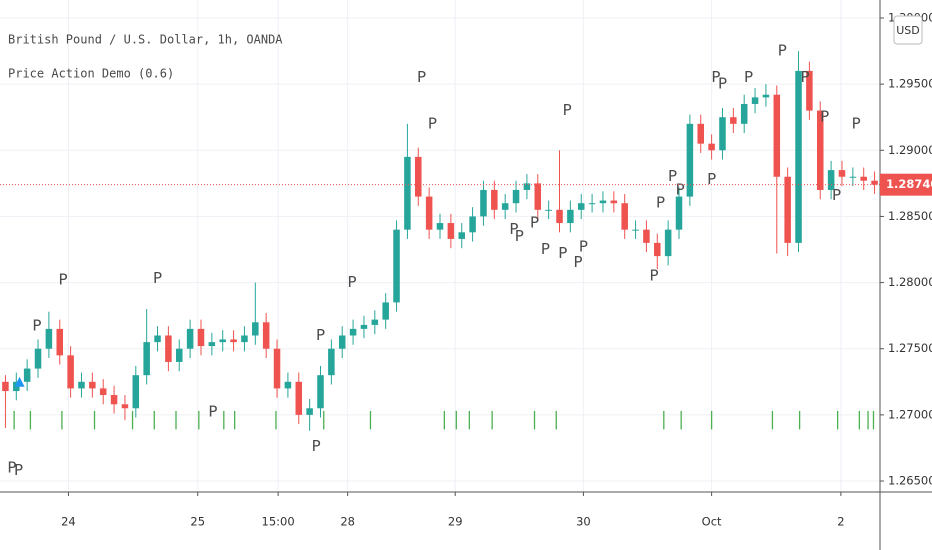 Image resolution: width=932 pixels, height=550 pixels. What do you see at coordinates (910, 348) in the screenshot?
I see `y-tick-label: 1.27500` at bounding box center [910, 348].